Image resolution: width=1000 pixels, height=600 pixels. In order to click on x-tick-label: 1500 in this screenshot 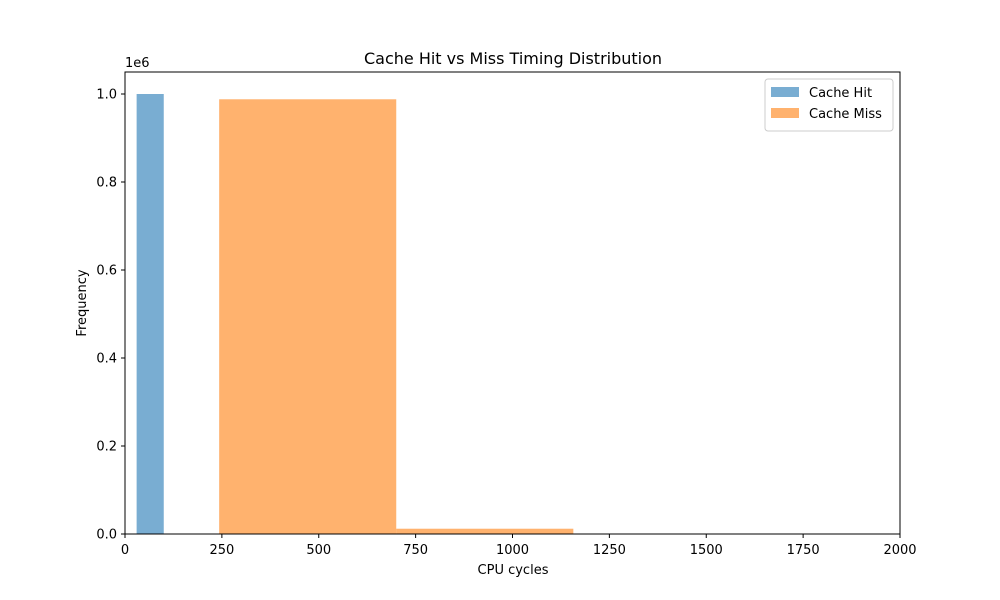, I will do `click(706, 550)`.